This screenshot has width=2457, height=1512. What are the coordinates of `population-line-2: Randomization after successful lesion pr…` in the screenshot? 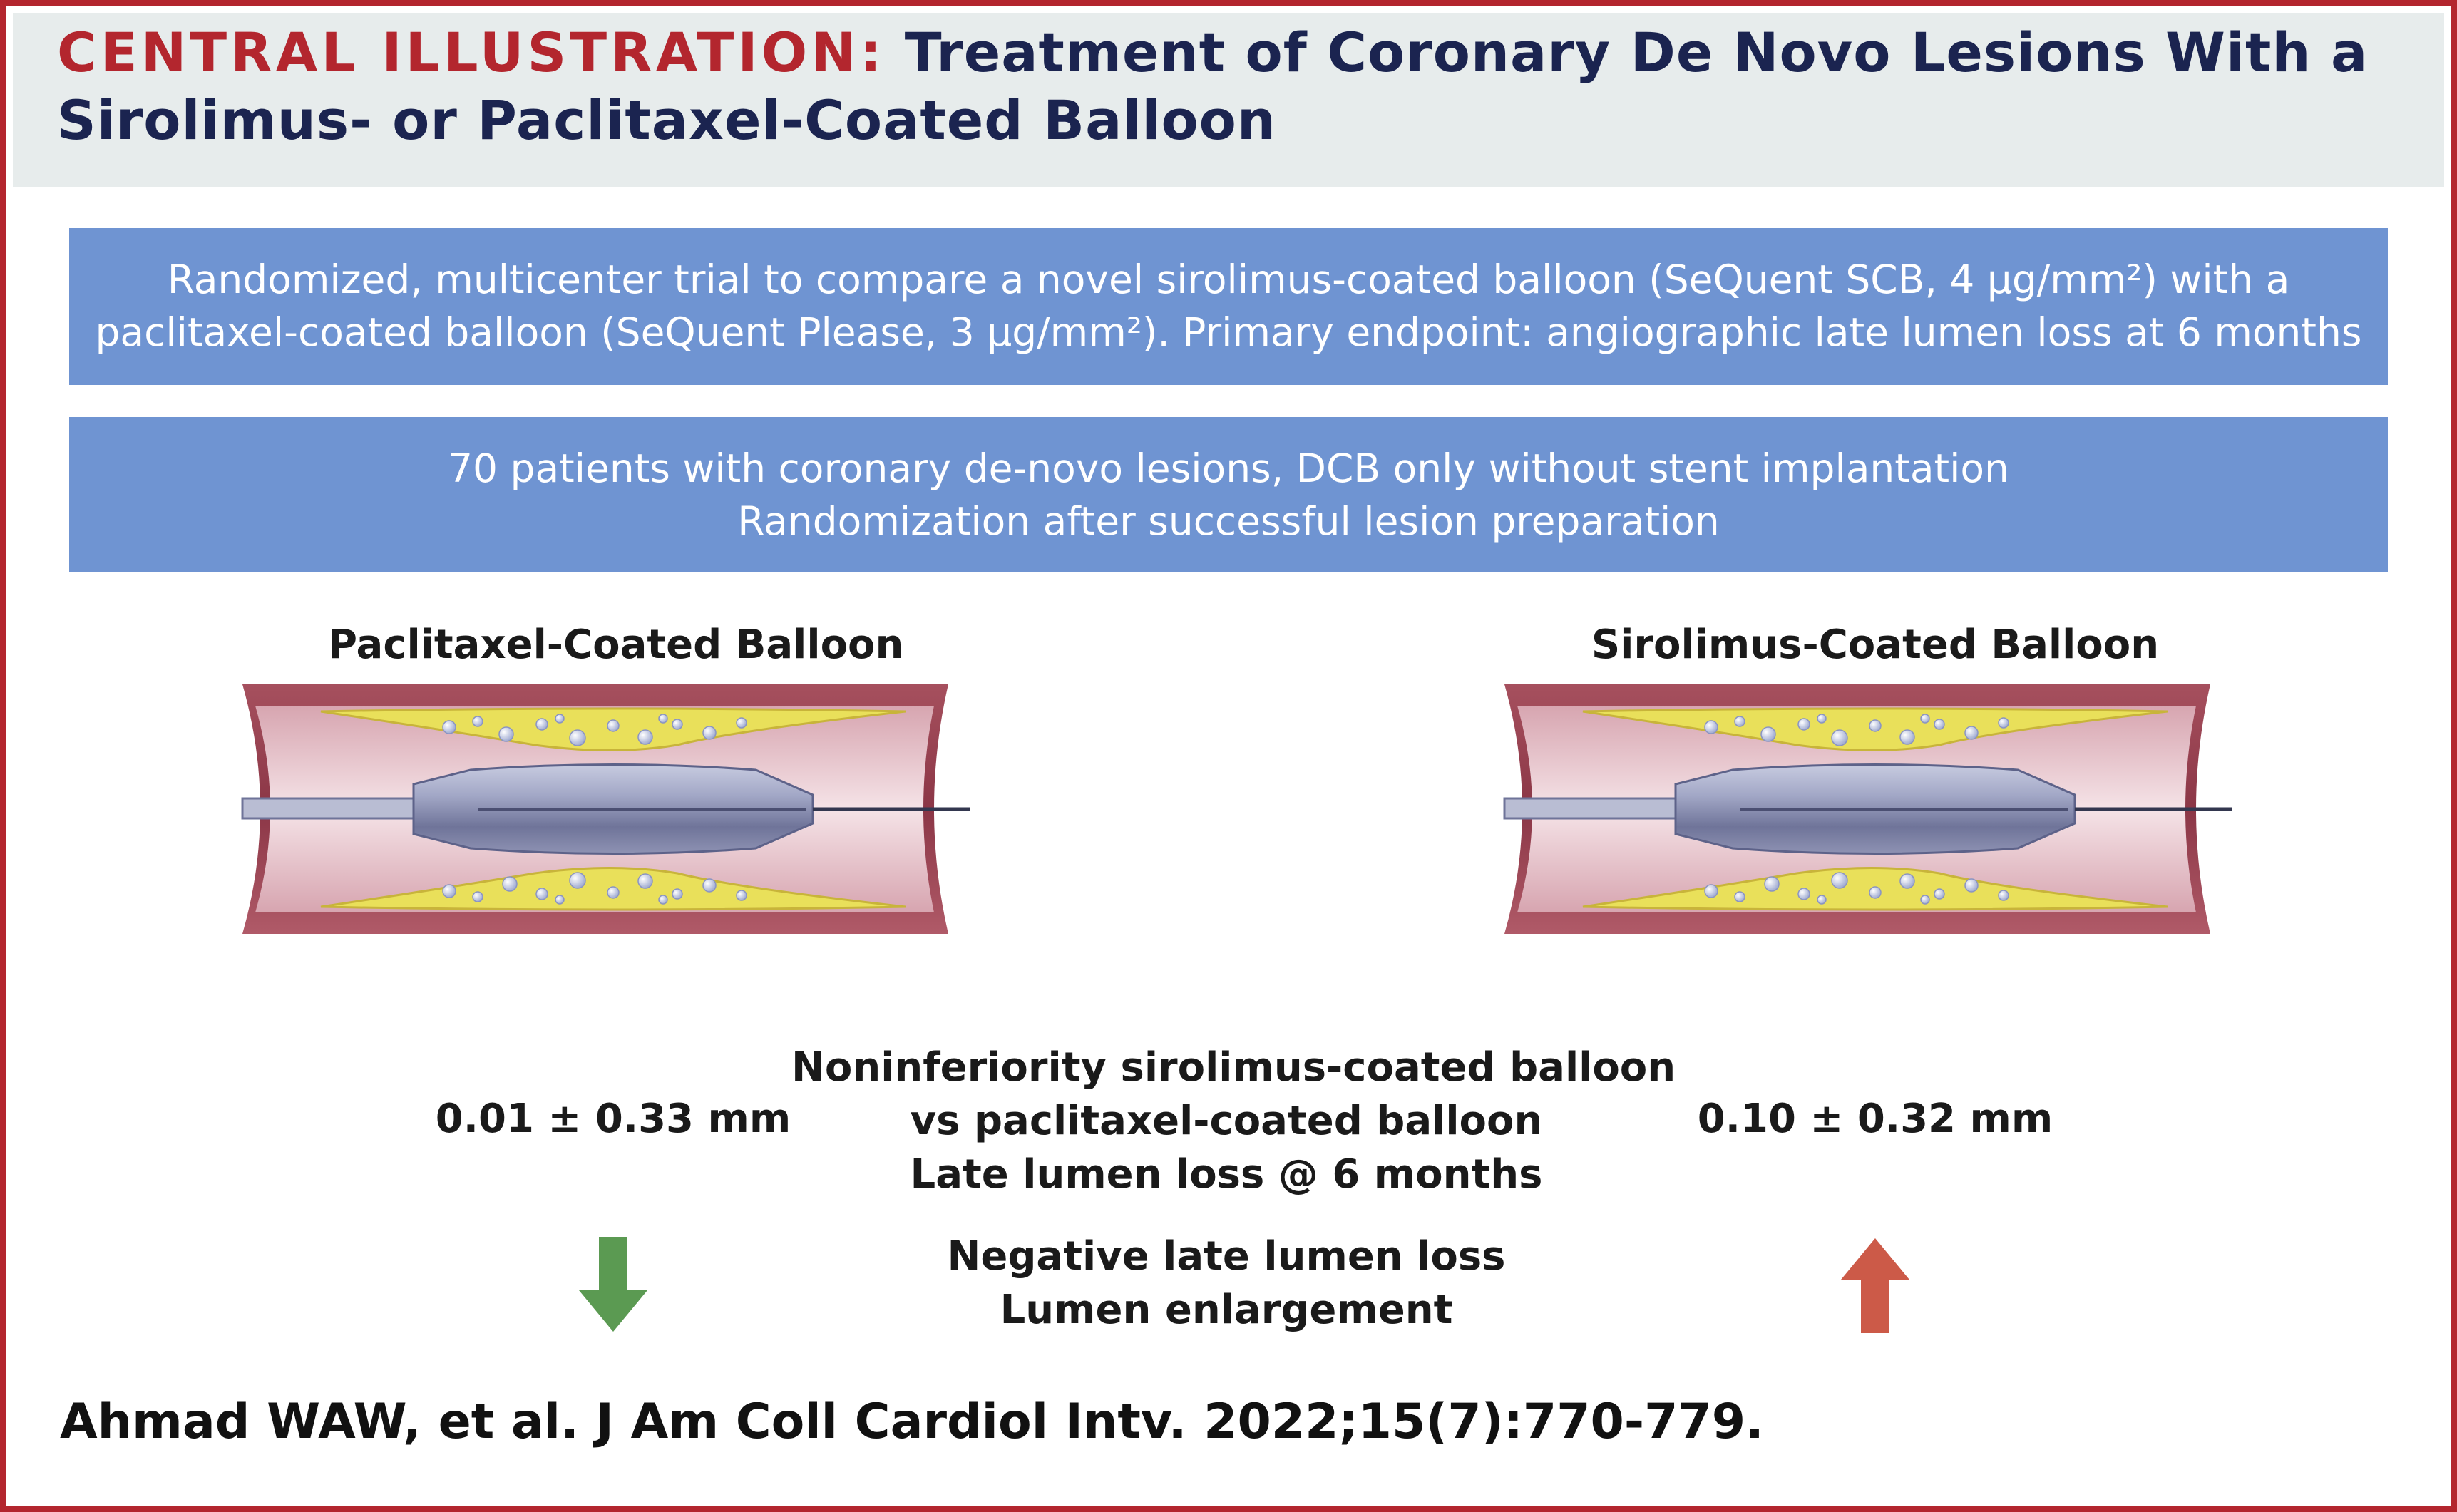 It's located at (1228, 521).